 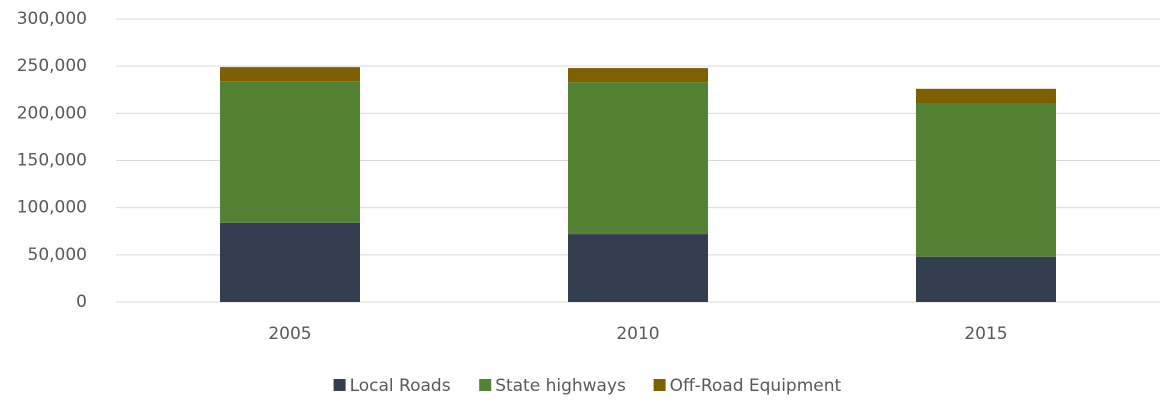 What do you see at coordinates (52, 161) in the screenshot?
I see `y-tick-label: 150,000` at bounding box center [52, 161].